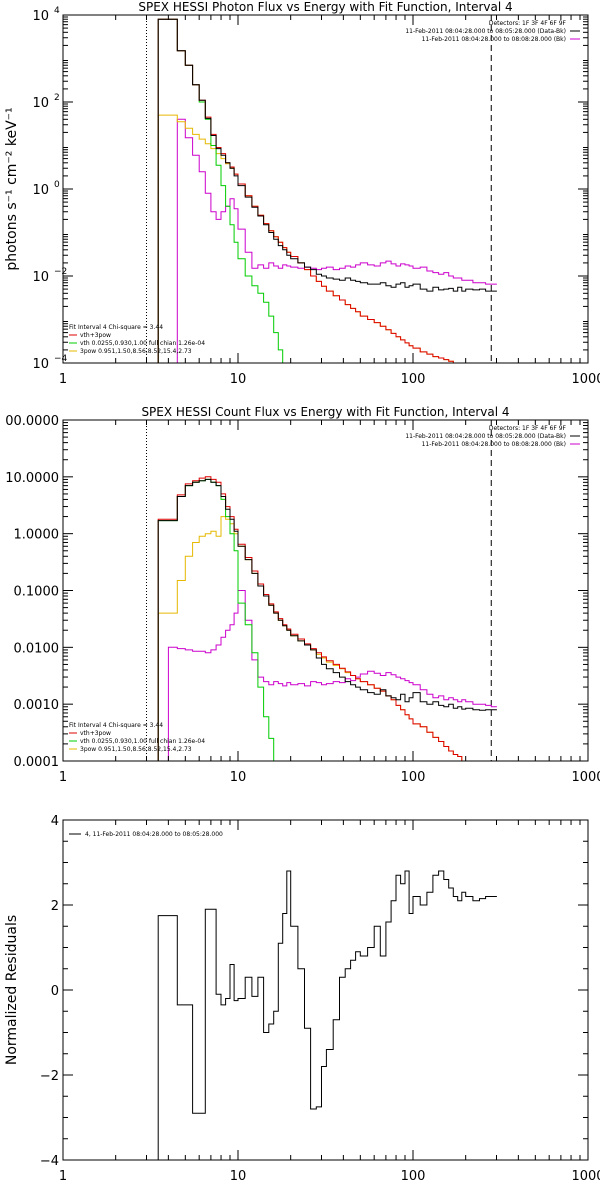 This screenshot has width=600, height=1200. Describe the element at coordinates (12, 188) in the screenshot. I see `y-axis-label: photons s⁻¹ cm⁻² keV⁻¹` at that location.